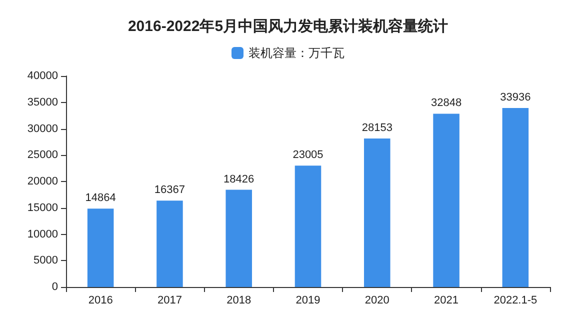 This screenshot has width=576, height=329. What do you see at coordinates (516, 300) in the screenshot?
I see `x-tick-label: 2022.1-5` at bounding box center [516, 300].